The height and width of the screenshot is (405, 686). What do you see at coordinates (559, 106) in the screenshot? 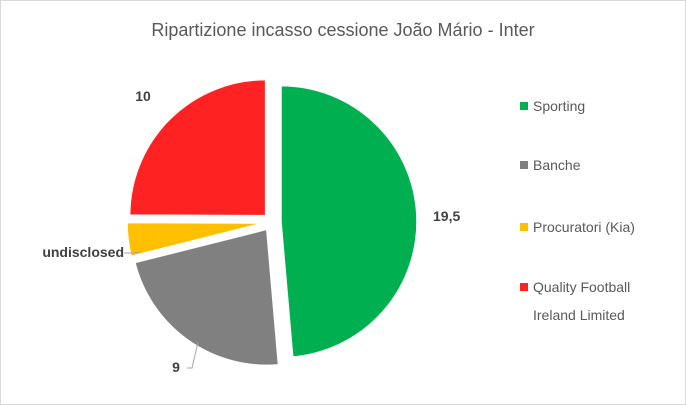
I see `legend-label-sporting: Sporting` at bounding box center [559, 106].